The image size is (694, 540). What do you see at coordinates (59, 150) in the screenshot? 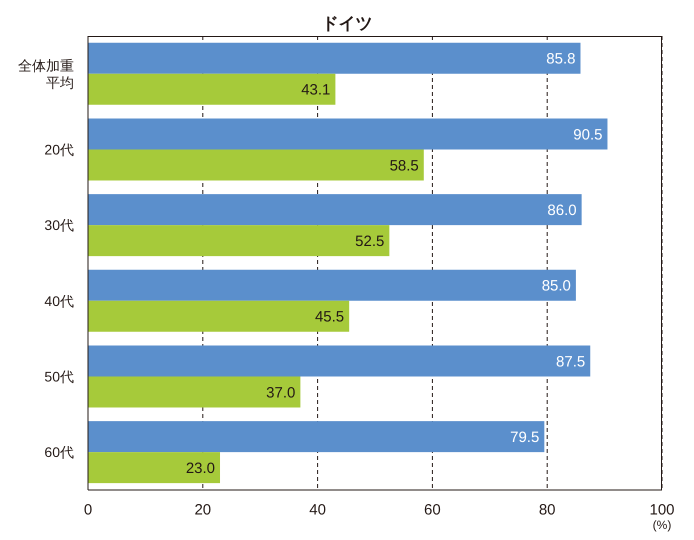
I see `y-tick-label: 20代` at bounding box center [59, 150].